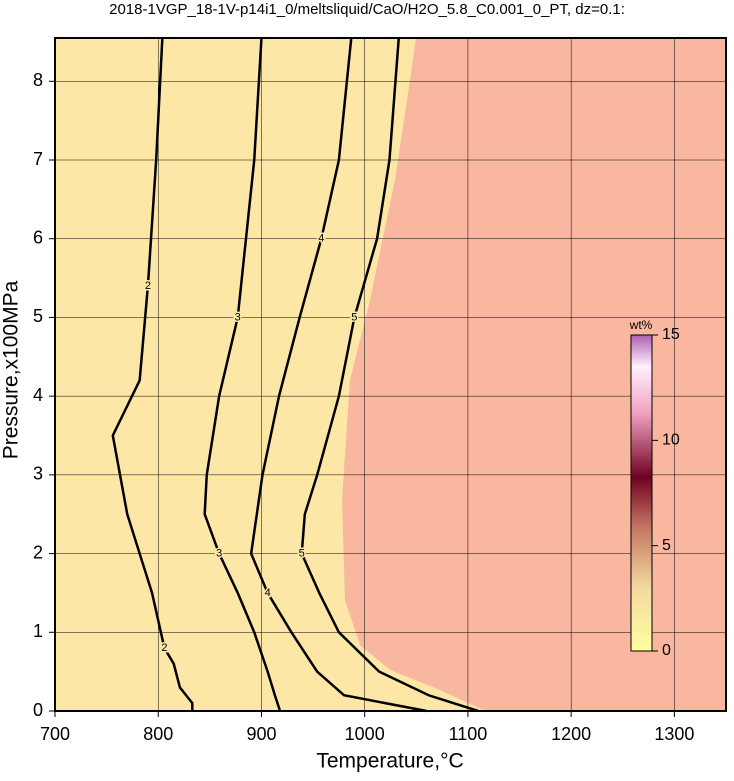 Image resolution: width=734 pixels, height=781 pixels. What do you see at coordinates (571, 734) in the screenshot?
I see `x-tick-label: 1200` at bounding box center [571, 734].